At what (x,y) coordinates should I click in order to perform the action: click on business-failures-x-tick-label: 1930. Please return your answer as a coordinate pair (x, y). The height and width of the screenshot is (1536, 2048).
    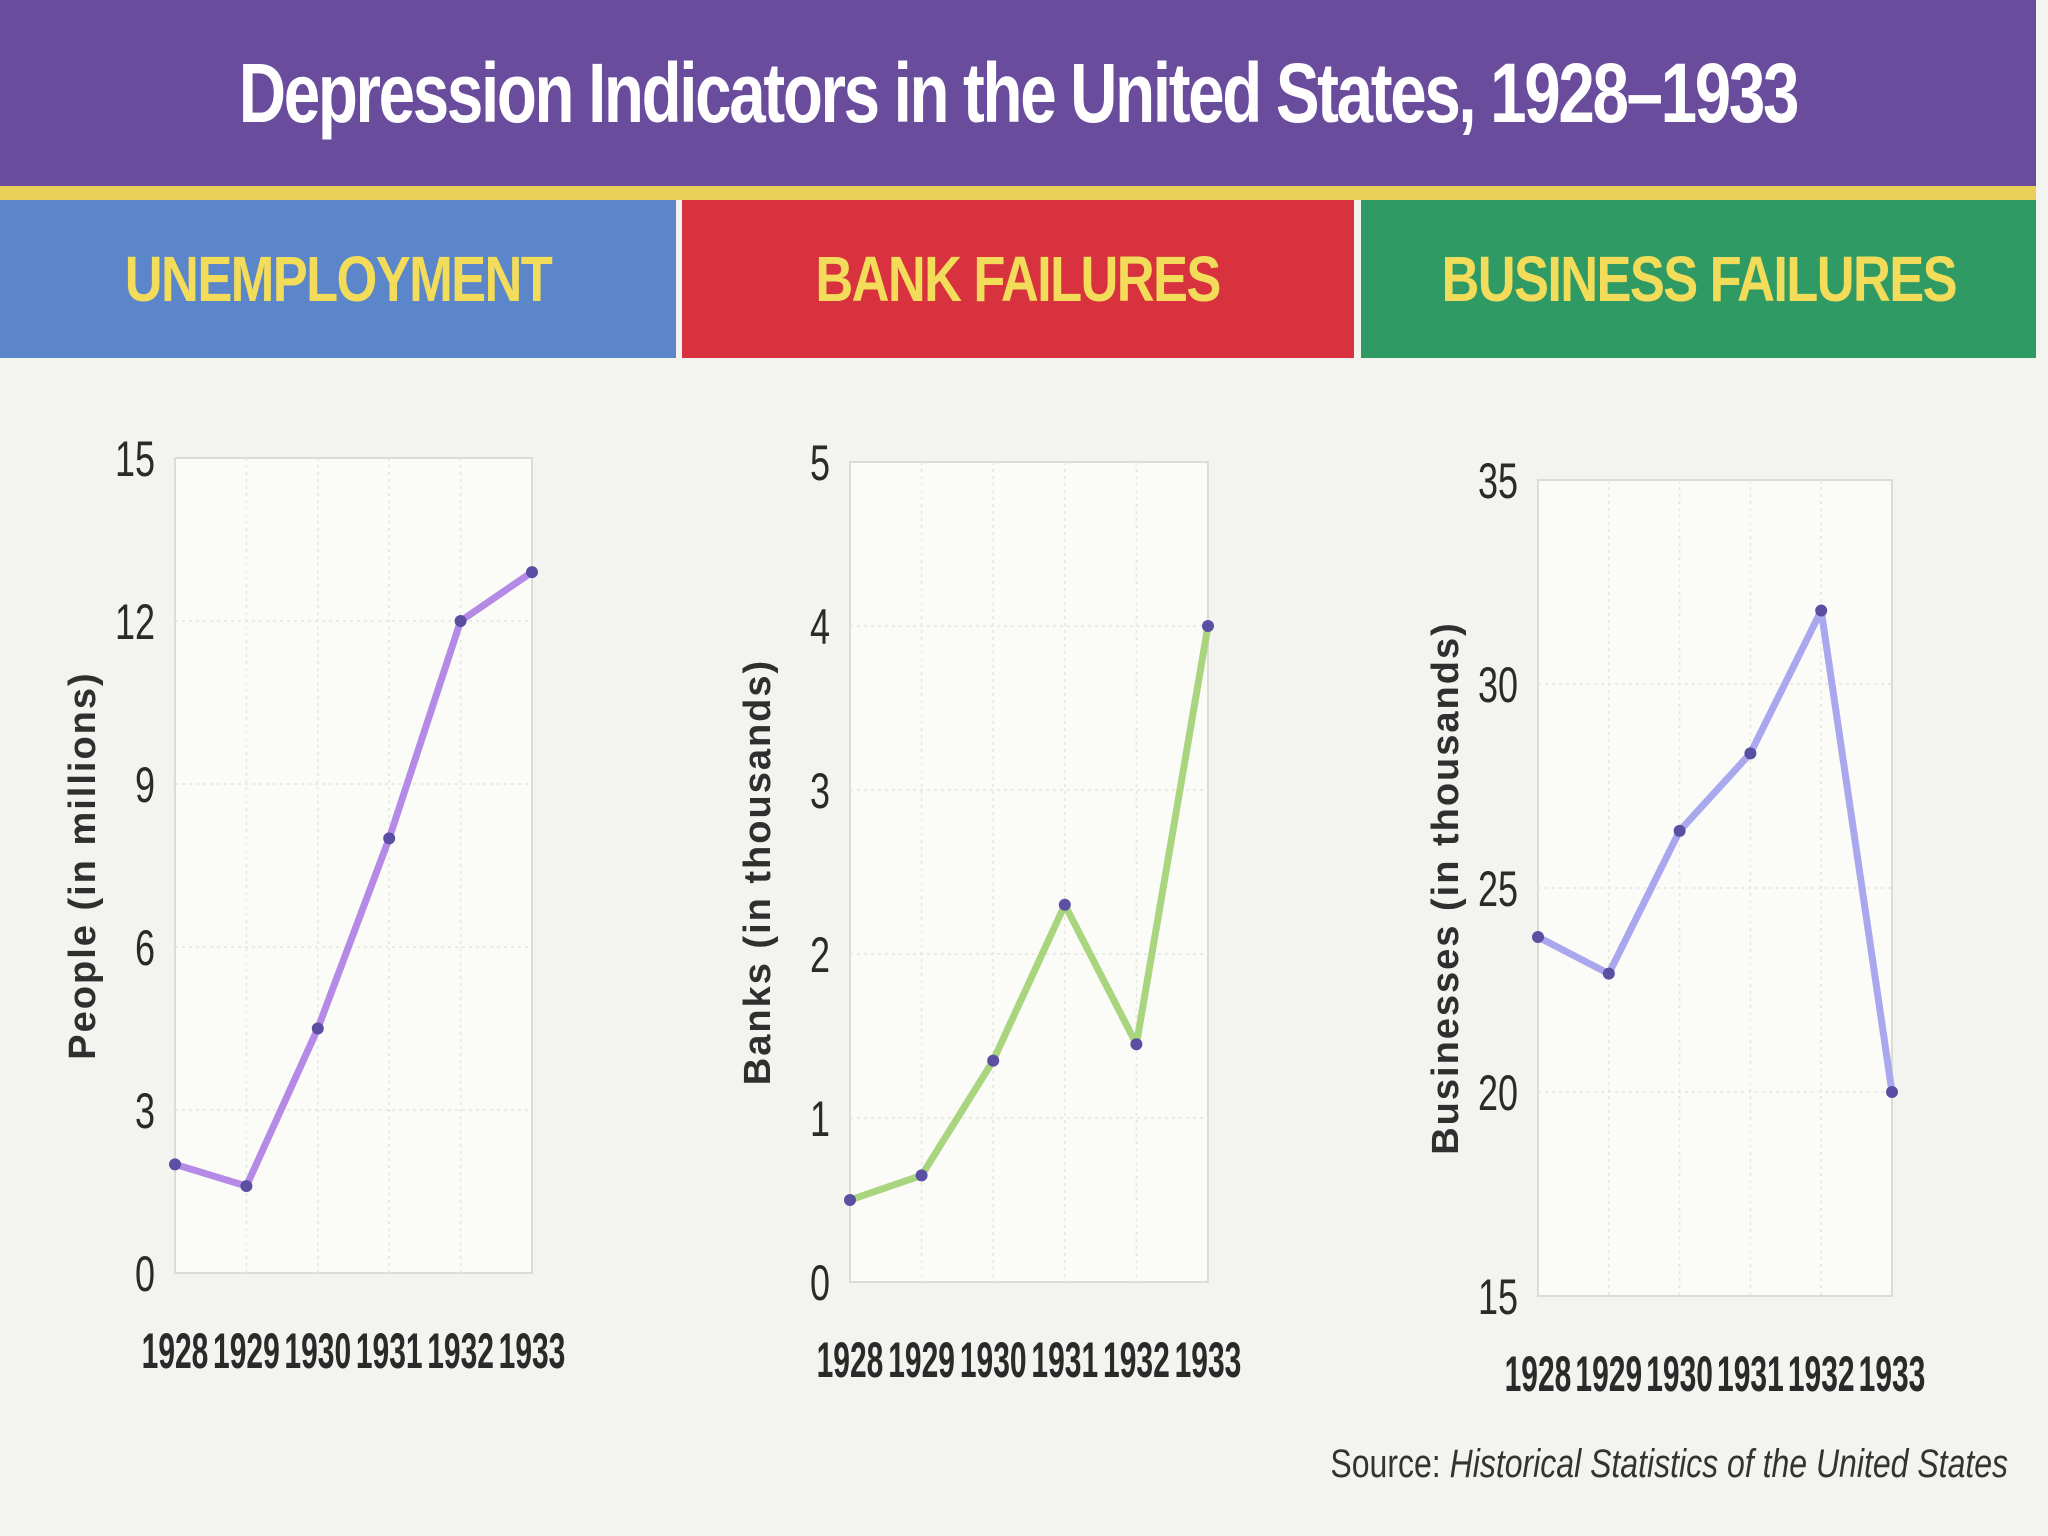
    Looking at the image, I should click on (1679, 1374).